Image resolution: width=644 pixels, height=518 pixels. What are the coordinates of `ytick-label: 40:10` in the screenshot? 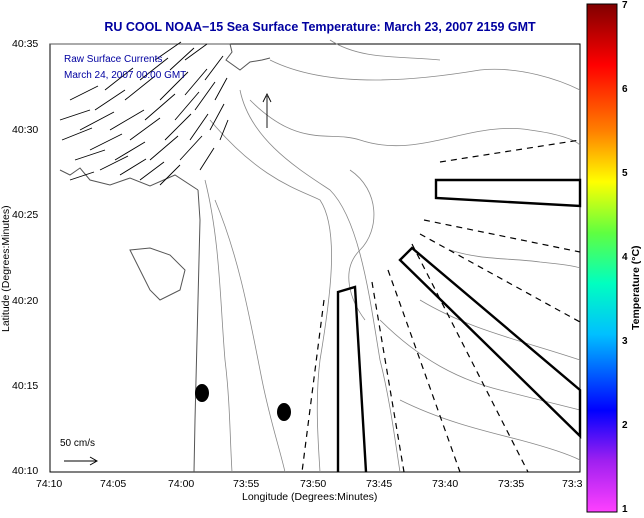 It's located at (25, 471).